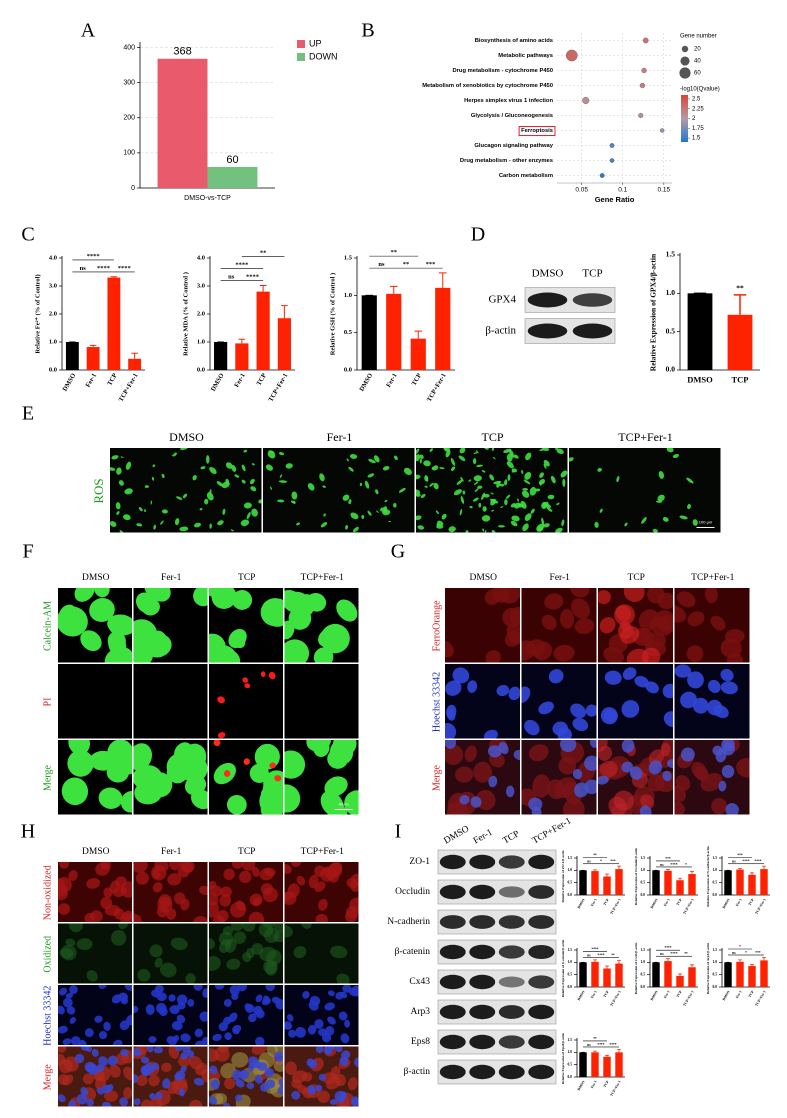 The width and height of the screenshot is (787, 1118). What do you see at coordinates (232, 160) in the screenshot?
I see `data-label: 60` at bounding box center [232, 160].